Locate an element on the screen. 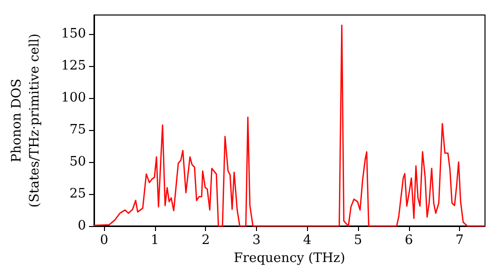 The height and width of the screenshot is (280, 500). x-axis-title: Frequency (THz) is located at coordinates (290, 258).